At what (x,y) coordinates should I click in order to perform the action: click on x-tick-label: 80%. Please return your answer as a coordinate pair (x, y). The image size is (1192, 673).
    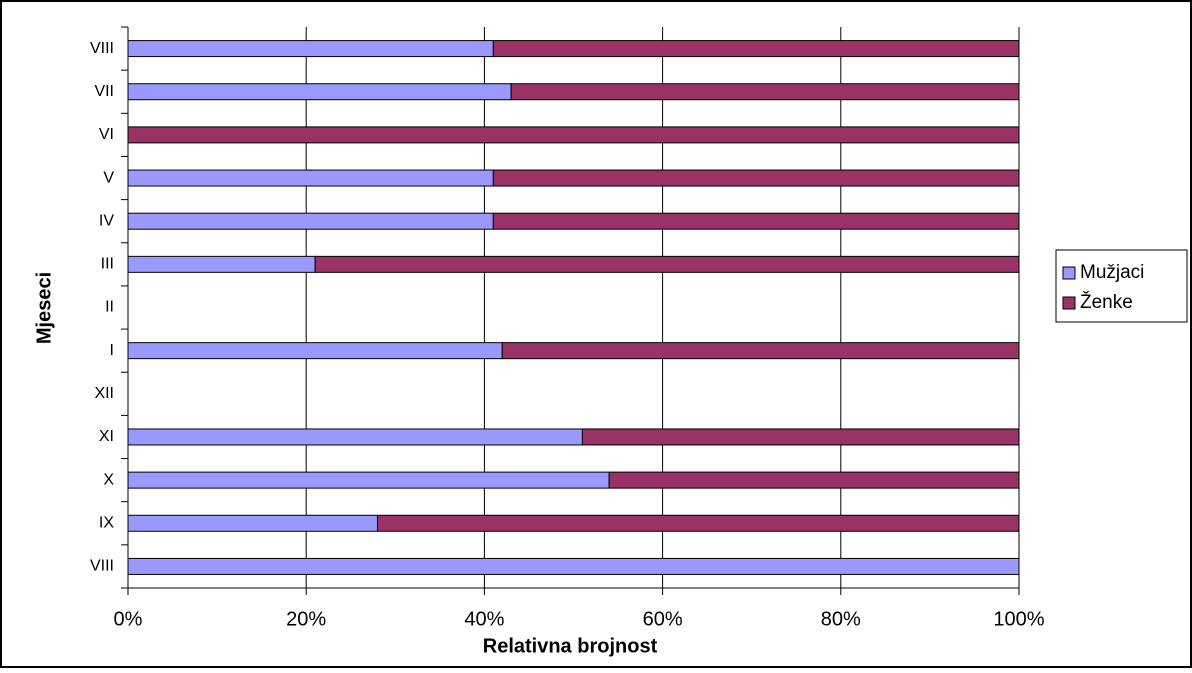
    Looking at the image, I should click on (841, 619).